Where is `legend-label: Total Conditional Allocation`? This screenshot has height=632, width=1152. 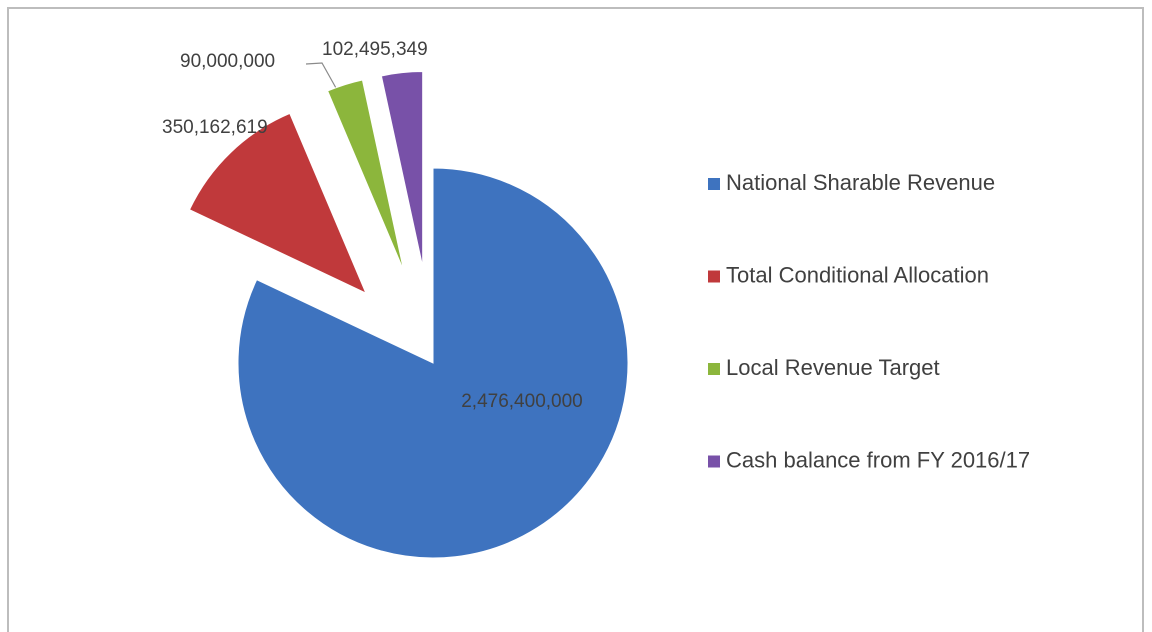
legend-label: Total Conditional Allocation is located at coordinates (857, 274).